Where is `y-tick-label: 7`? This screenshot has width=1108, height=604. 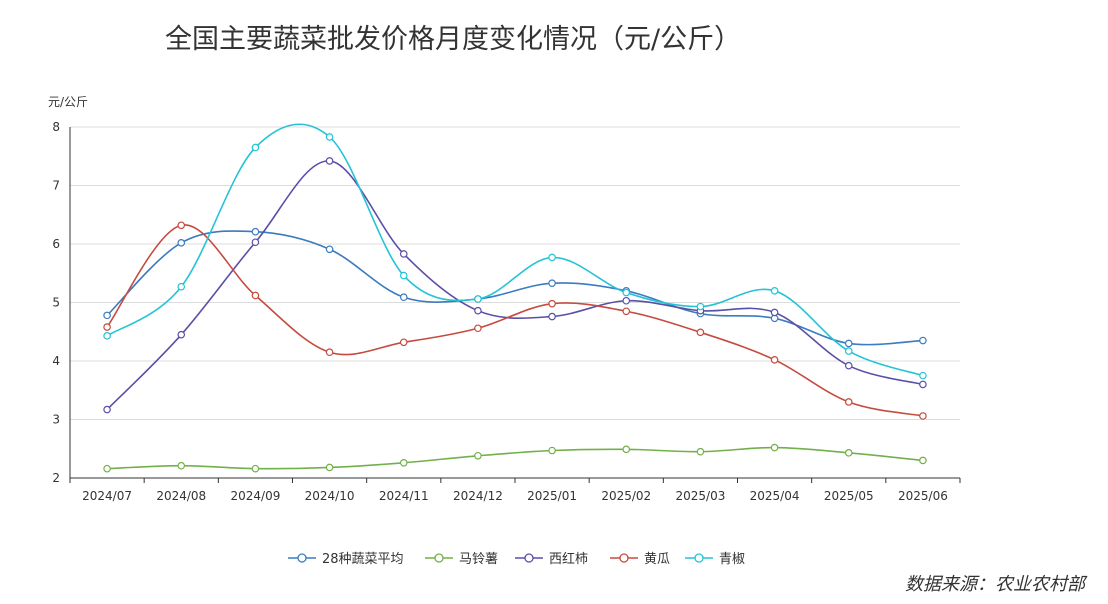 y-tick-label: 7 is located at coordinates (56, 186).